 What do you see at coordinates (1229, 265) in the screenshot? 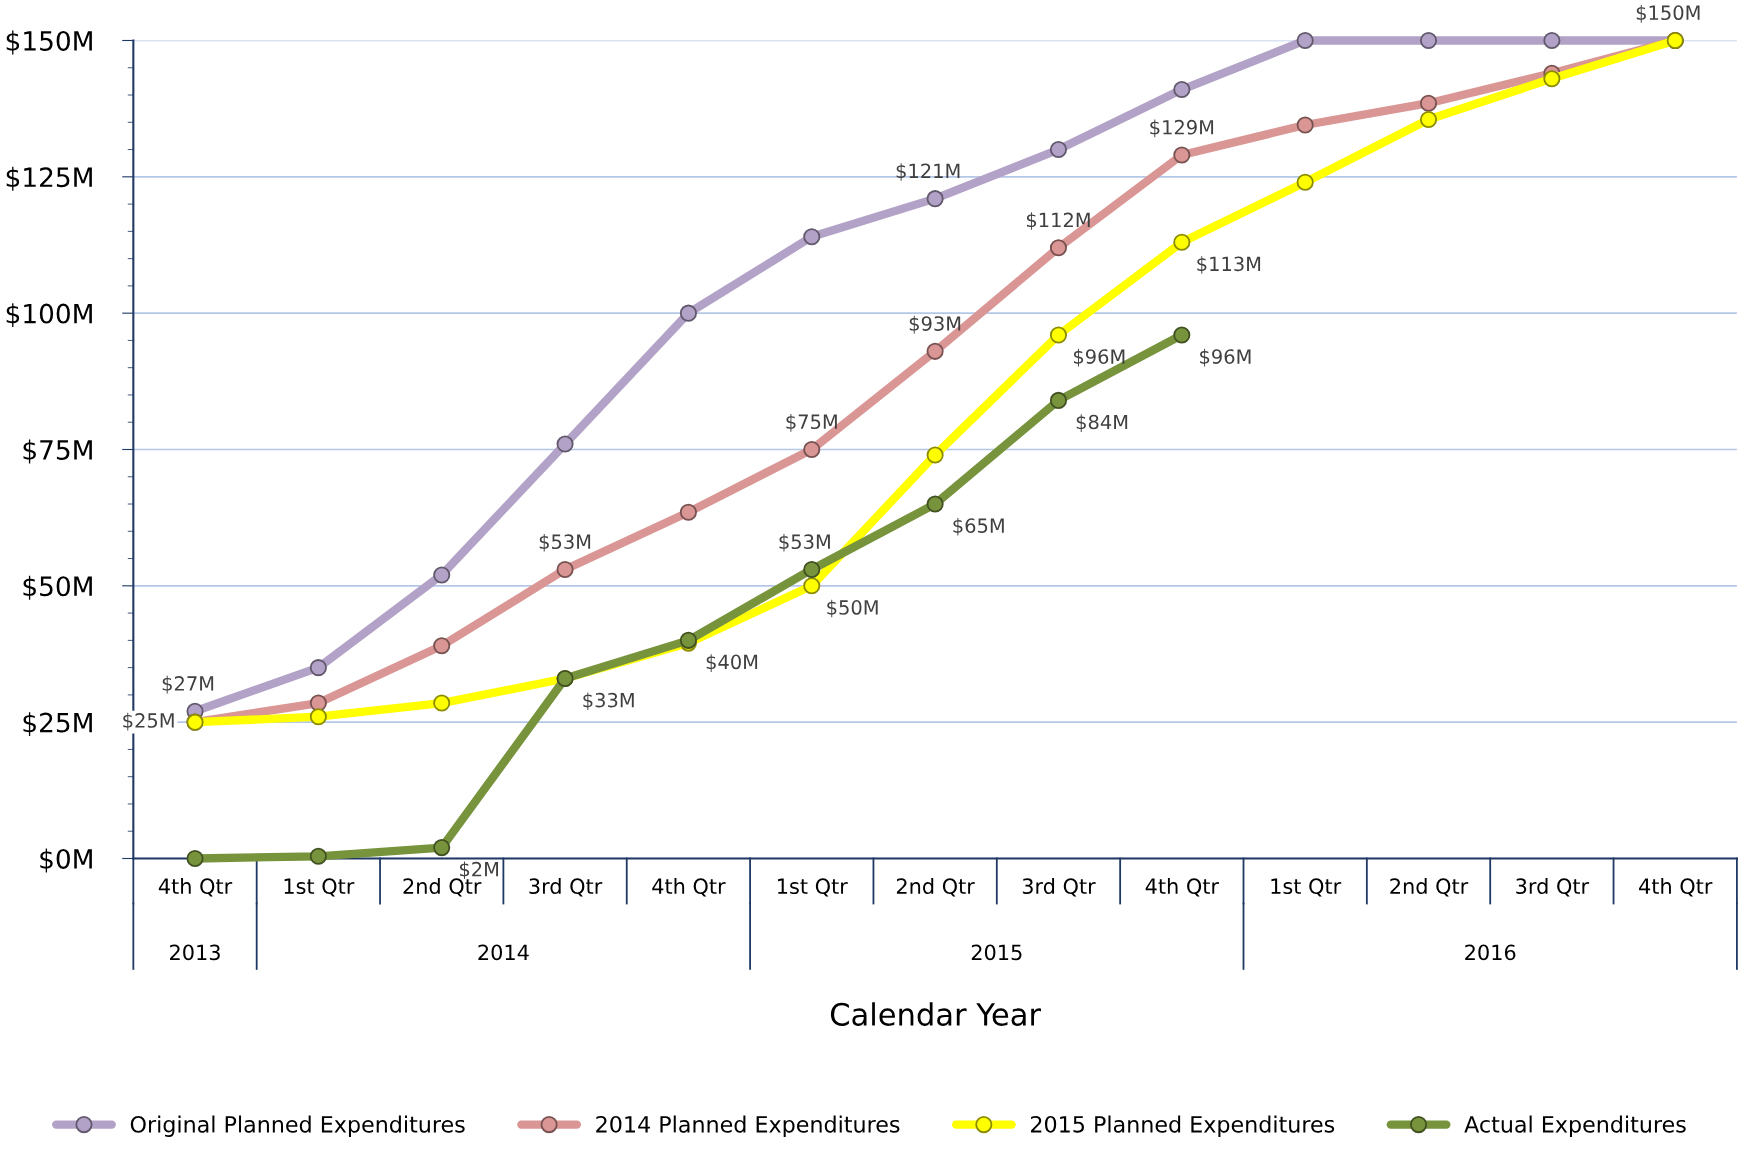
I see `data-label: $113M` at bounding box center [1229, 265].